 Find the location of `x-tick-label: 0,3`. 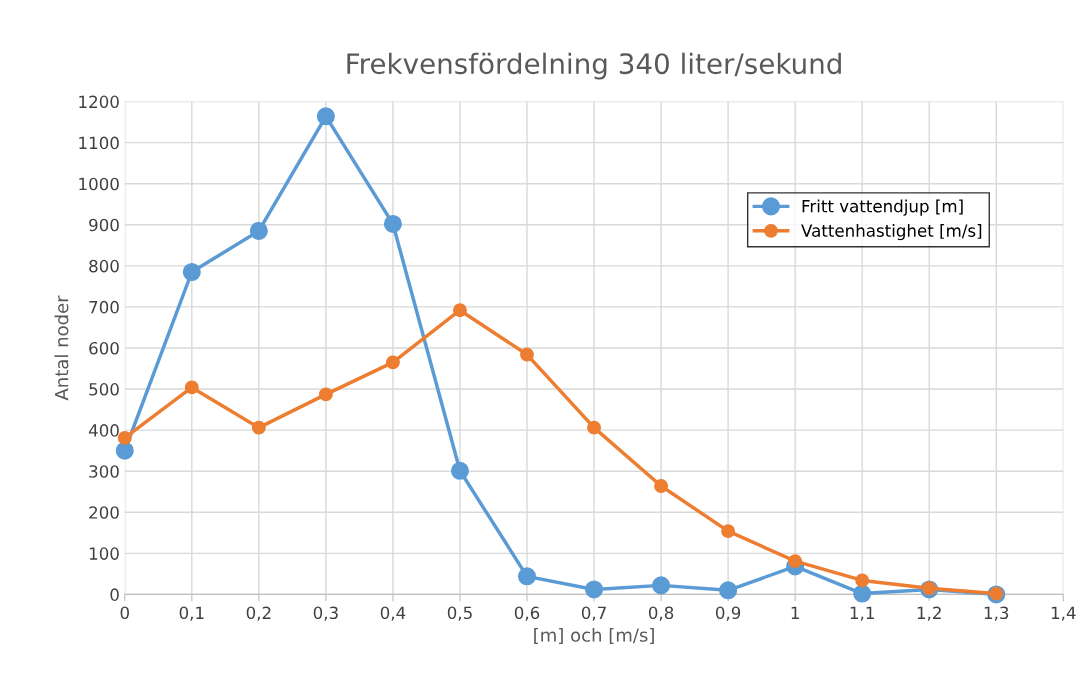

x-tick-label: 0,3 is located at coordinates (325, 613).